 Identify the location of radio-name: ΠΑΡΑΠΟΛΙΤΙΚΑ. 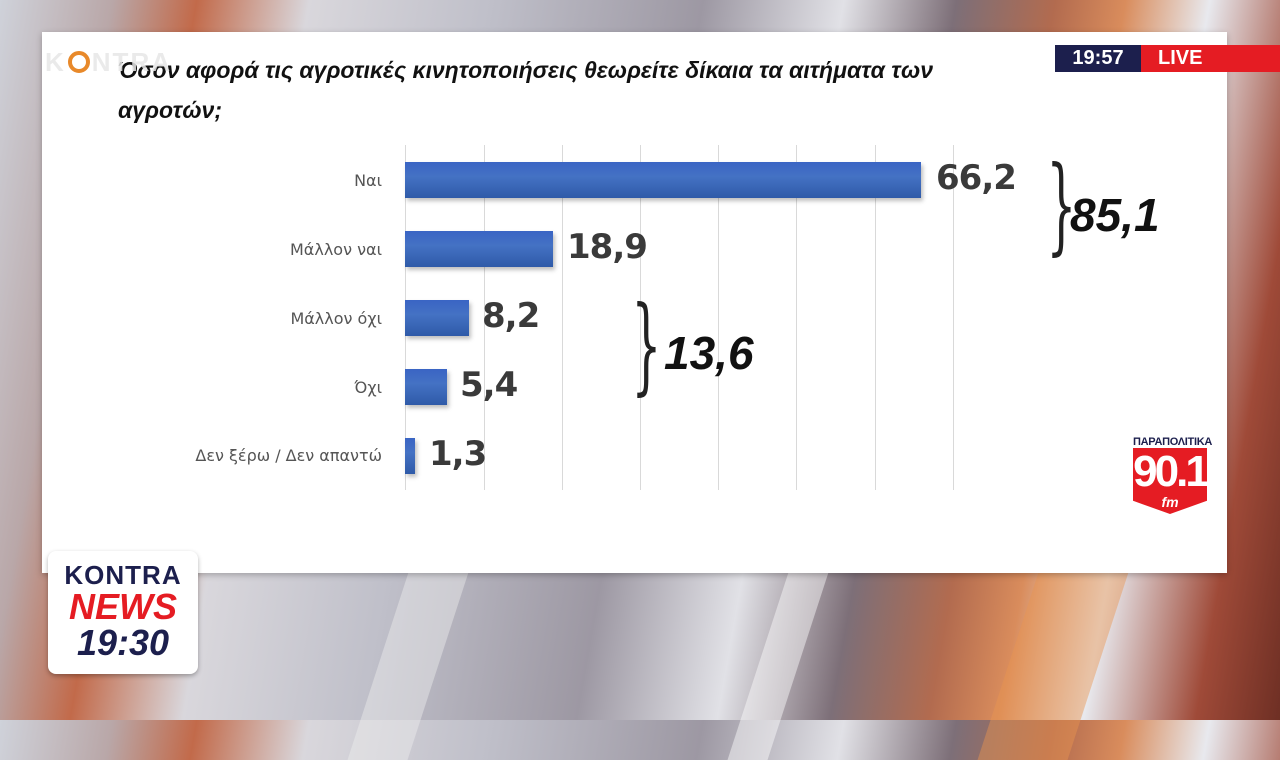
(1173, 442).